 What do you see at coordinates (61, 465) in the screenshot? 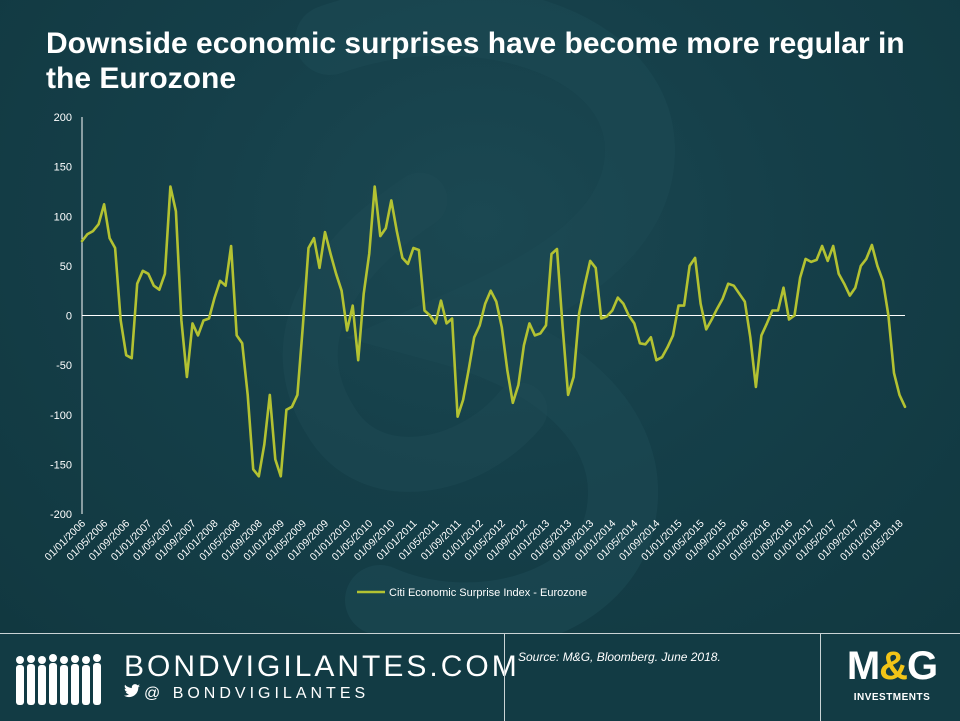
I see `y-tick-label: -150` at bounding box center [61, 465].